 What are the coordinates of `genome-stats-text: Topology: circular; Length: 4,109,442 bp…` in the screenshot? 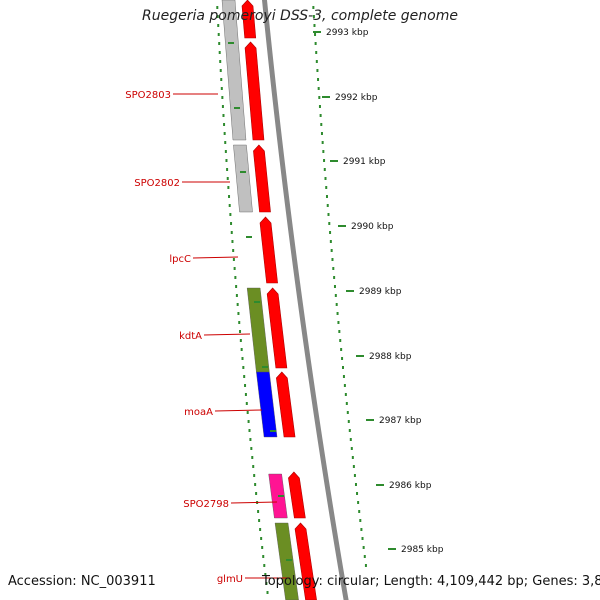 It's located at (431, 581).